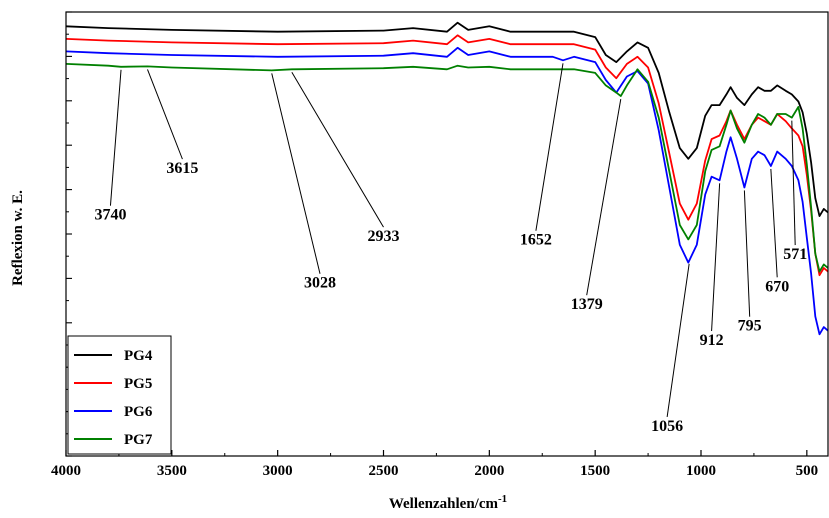 The width and height of the screenshot is (829, 518). Describe the element at coordinates (502, 499) in the screenshot. I see `x-axis-title-superscript: -1` at that location.